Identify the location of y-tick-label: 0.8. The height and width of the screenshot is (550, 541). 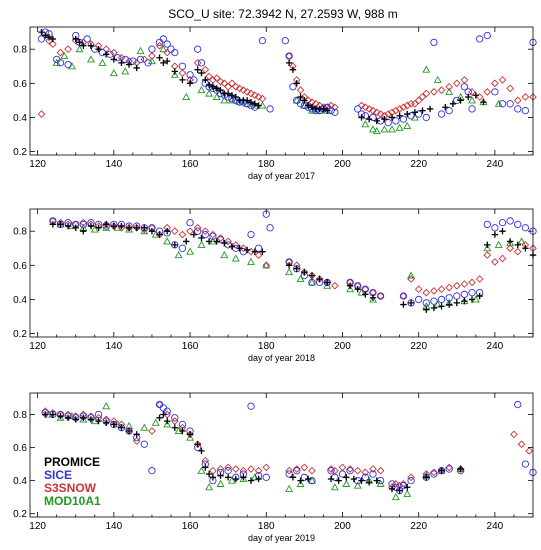
(20, 415).